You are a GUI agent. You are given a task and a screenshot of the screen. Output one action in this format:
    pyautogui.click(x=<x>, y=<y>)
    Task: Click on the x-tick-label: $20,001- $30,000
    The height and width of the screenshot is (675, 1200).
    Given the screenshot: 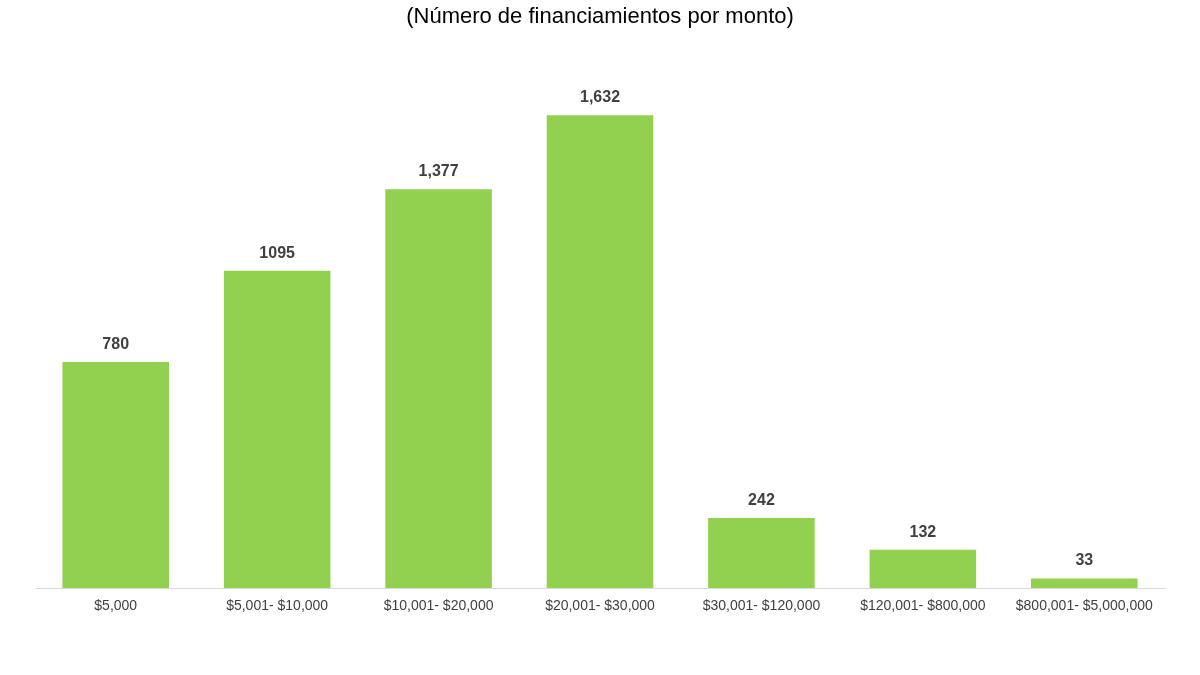 What is the action you would take?
    pyautogui.click(x=600, y=604)
    